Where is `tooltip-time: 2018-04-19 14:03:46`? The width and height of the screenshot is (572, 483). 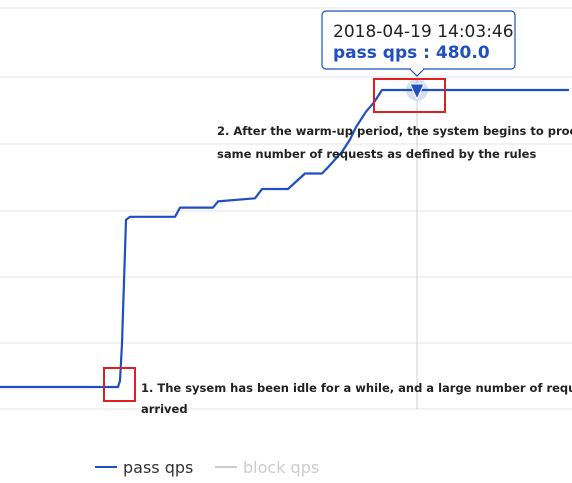
tooltip-time: 2018-04-19 14:03:46 is located at coordinates (423, 32).